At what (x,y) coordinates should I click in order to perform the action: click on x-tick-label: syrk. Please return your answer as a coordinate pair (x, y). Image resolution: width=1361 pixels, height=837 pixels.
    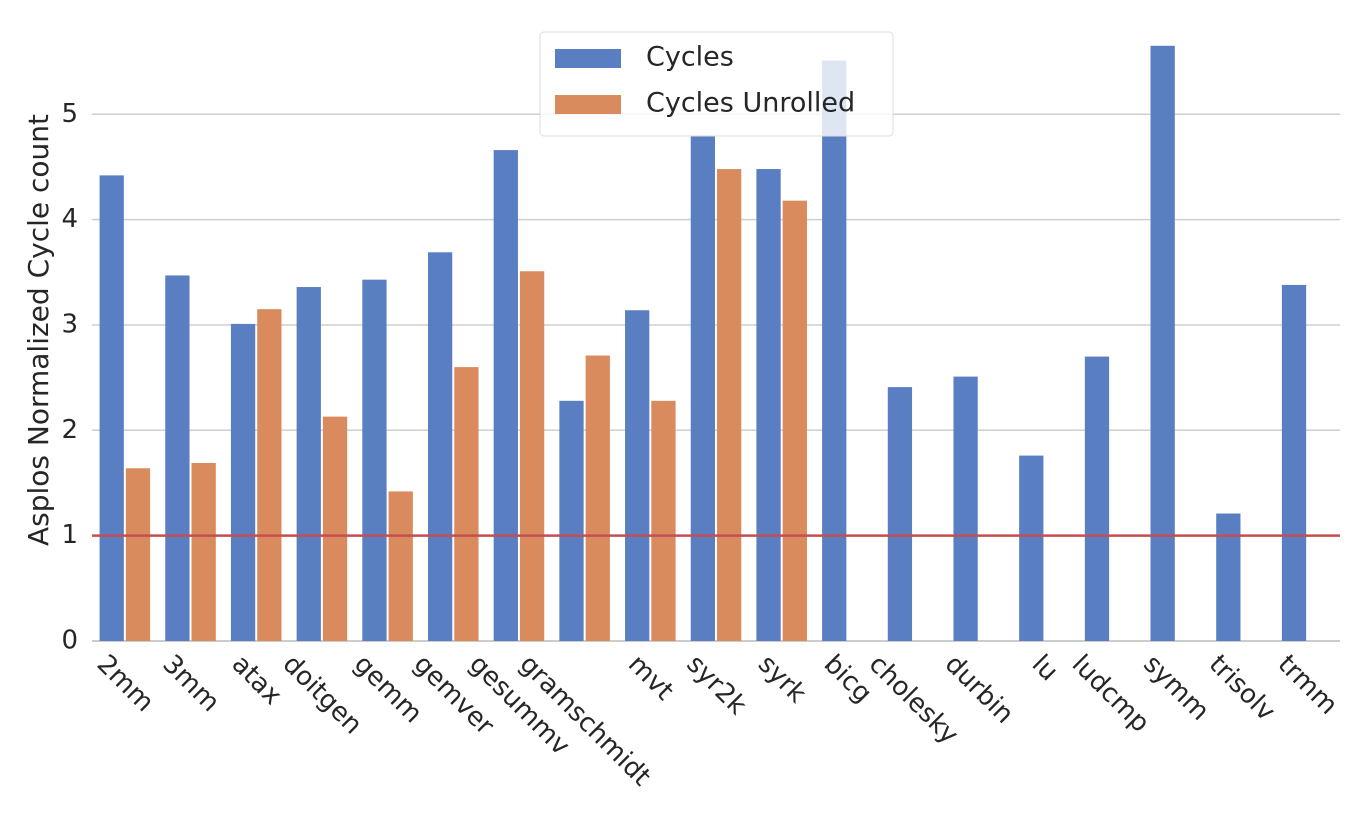
    Looking at the image, I should click on (782, 679).